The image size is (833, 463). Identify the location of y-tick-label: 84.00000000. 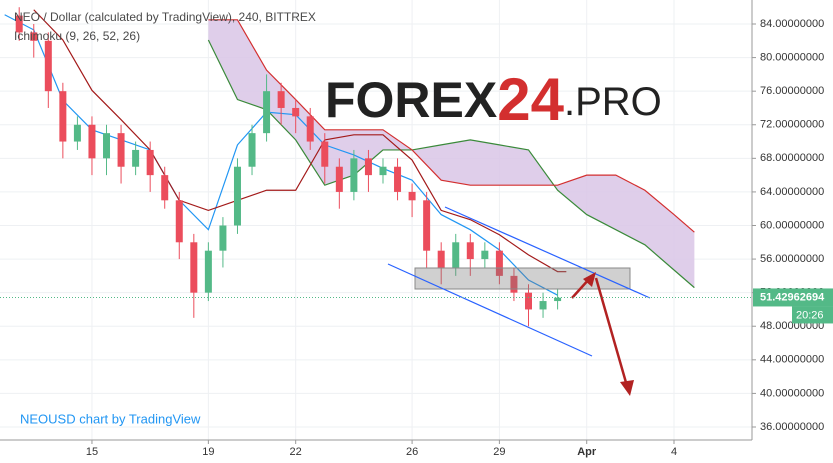
(792, 24).